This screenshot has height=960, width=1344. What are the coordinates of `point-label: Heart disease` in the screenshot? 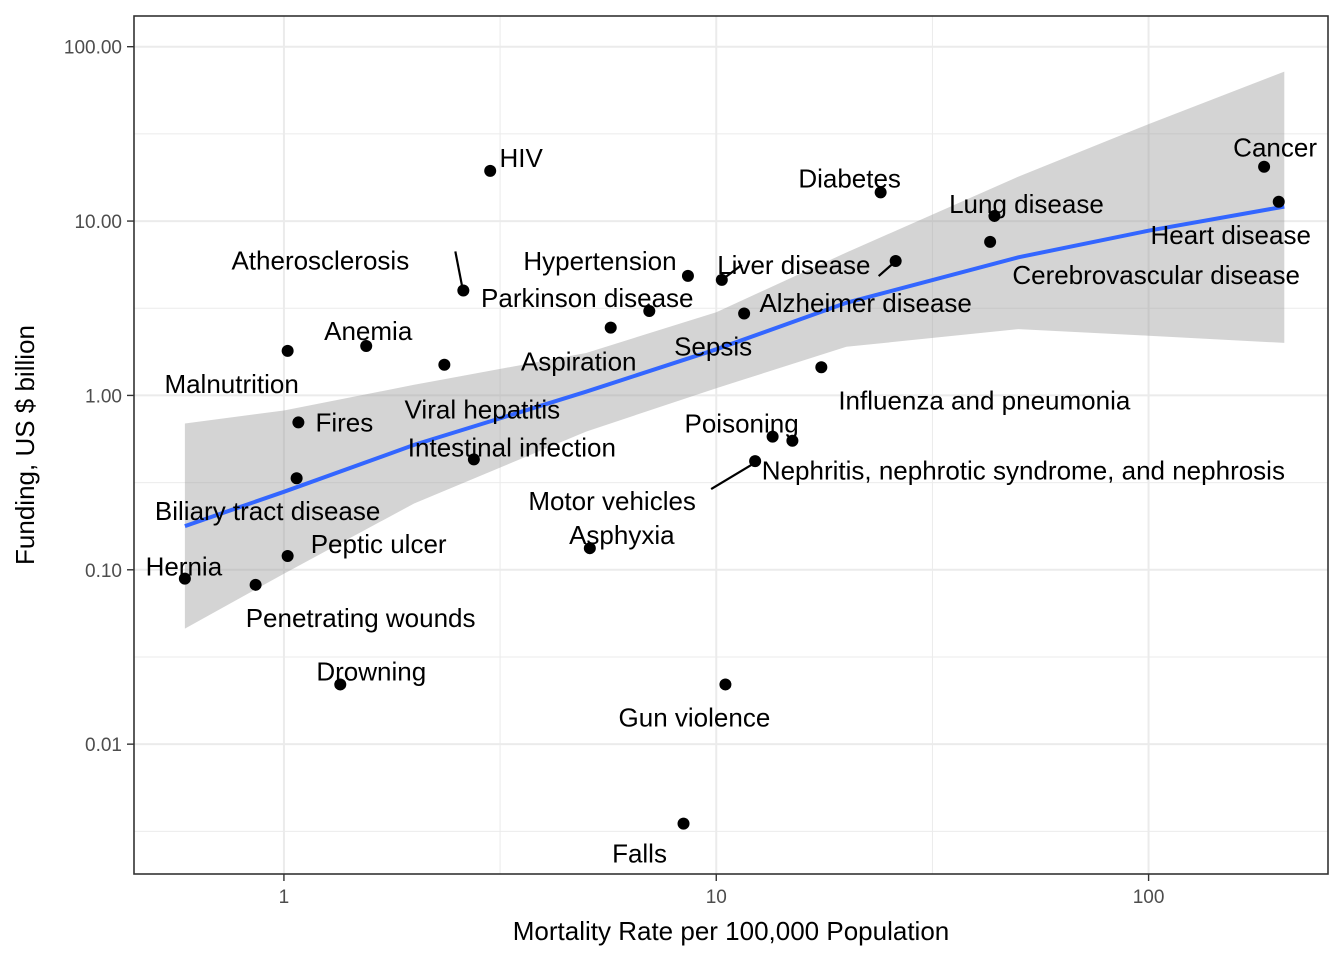 It's located at (1231, 235).